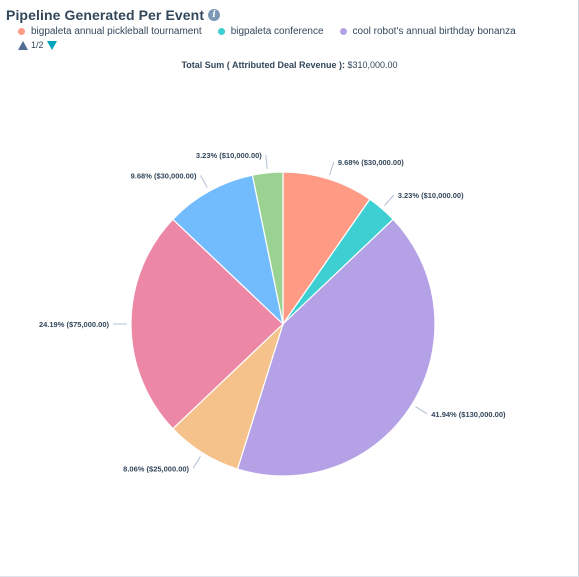 The image size is (579, 577). I want to click on legend-item-birthday-bonanza: cool robot's annual birthday bonanza, so click(427, 31).